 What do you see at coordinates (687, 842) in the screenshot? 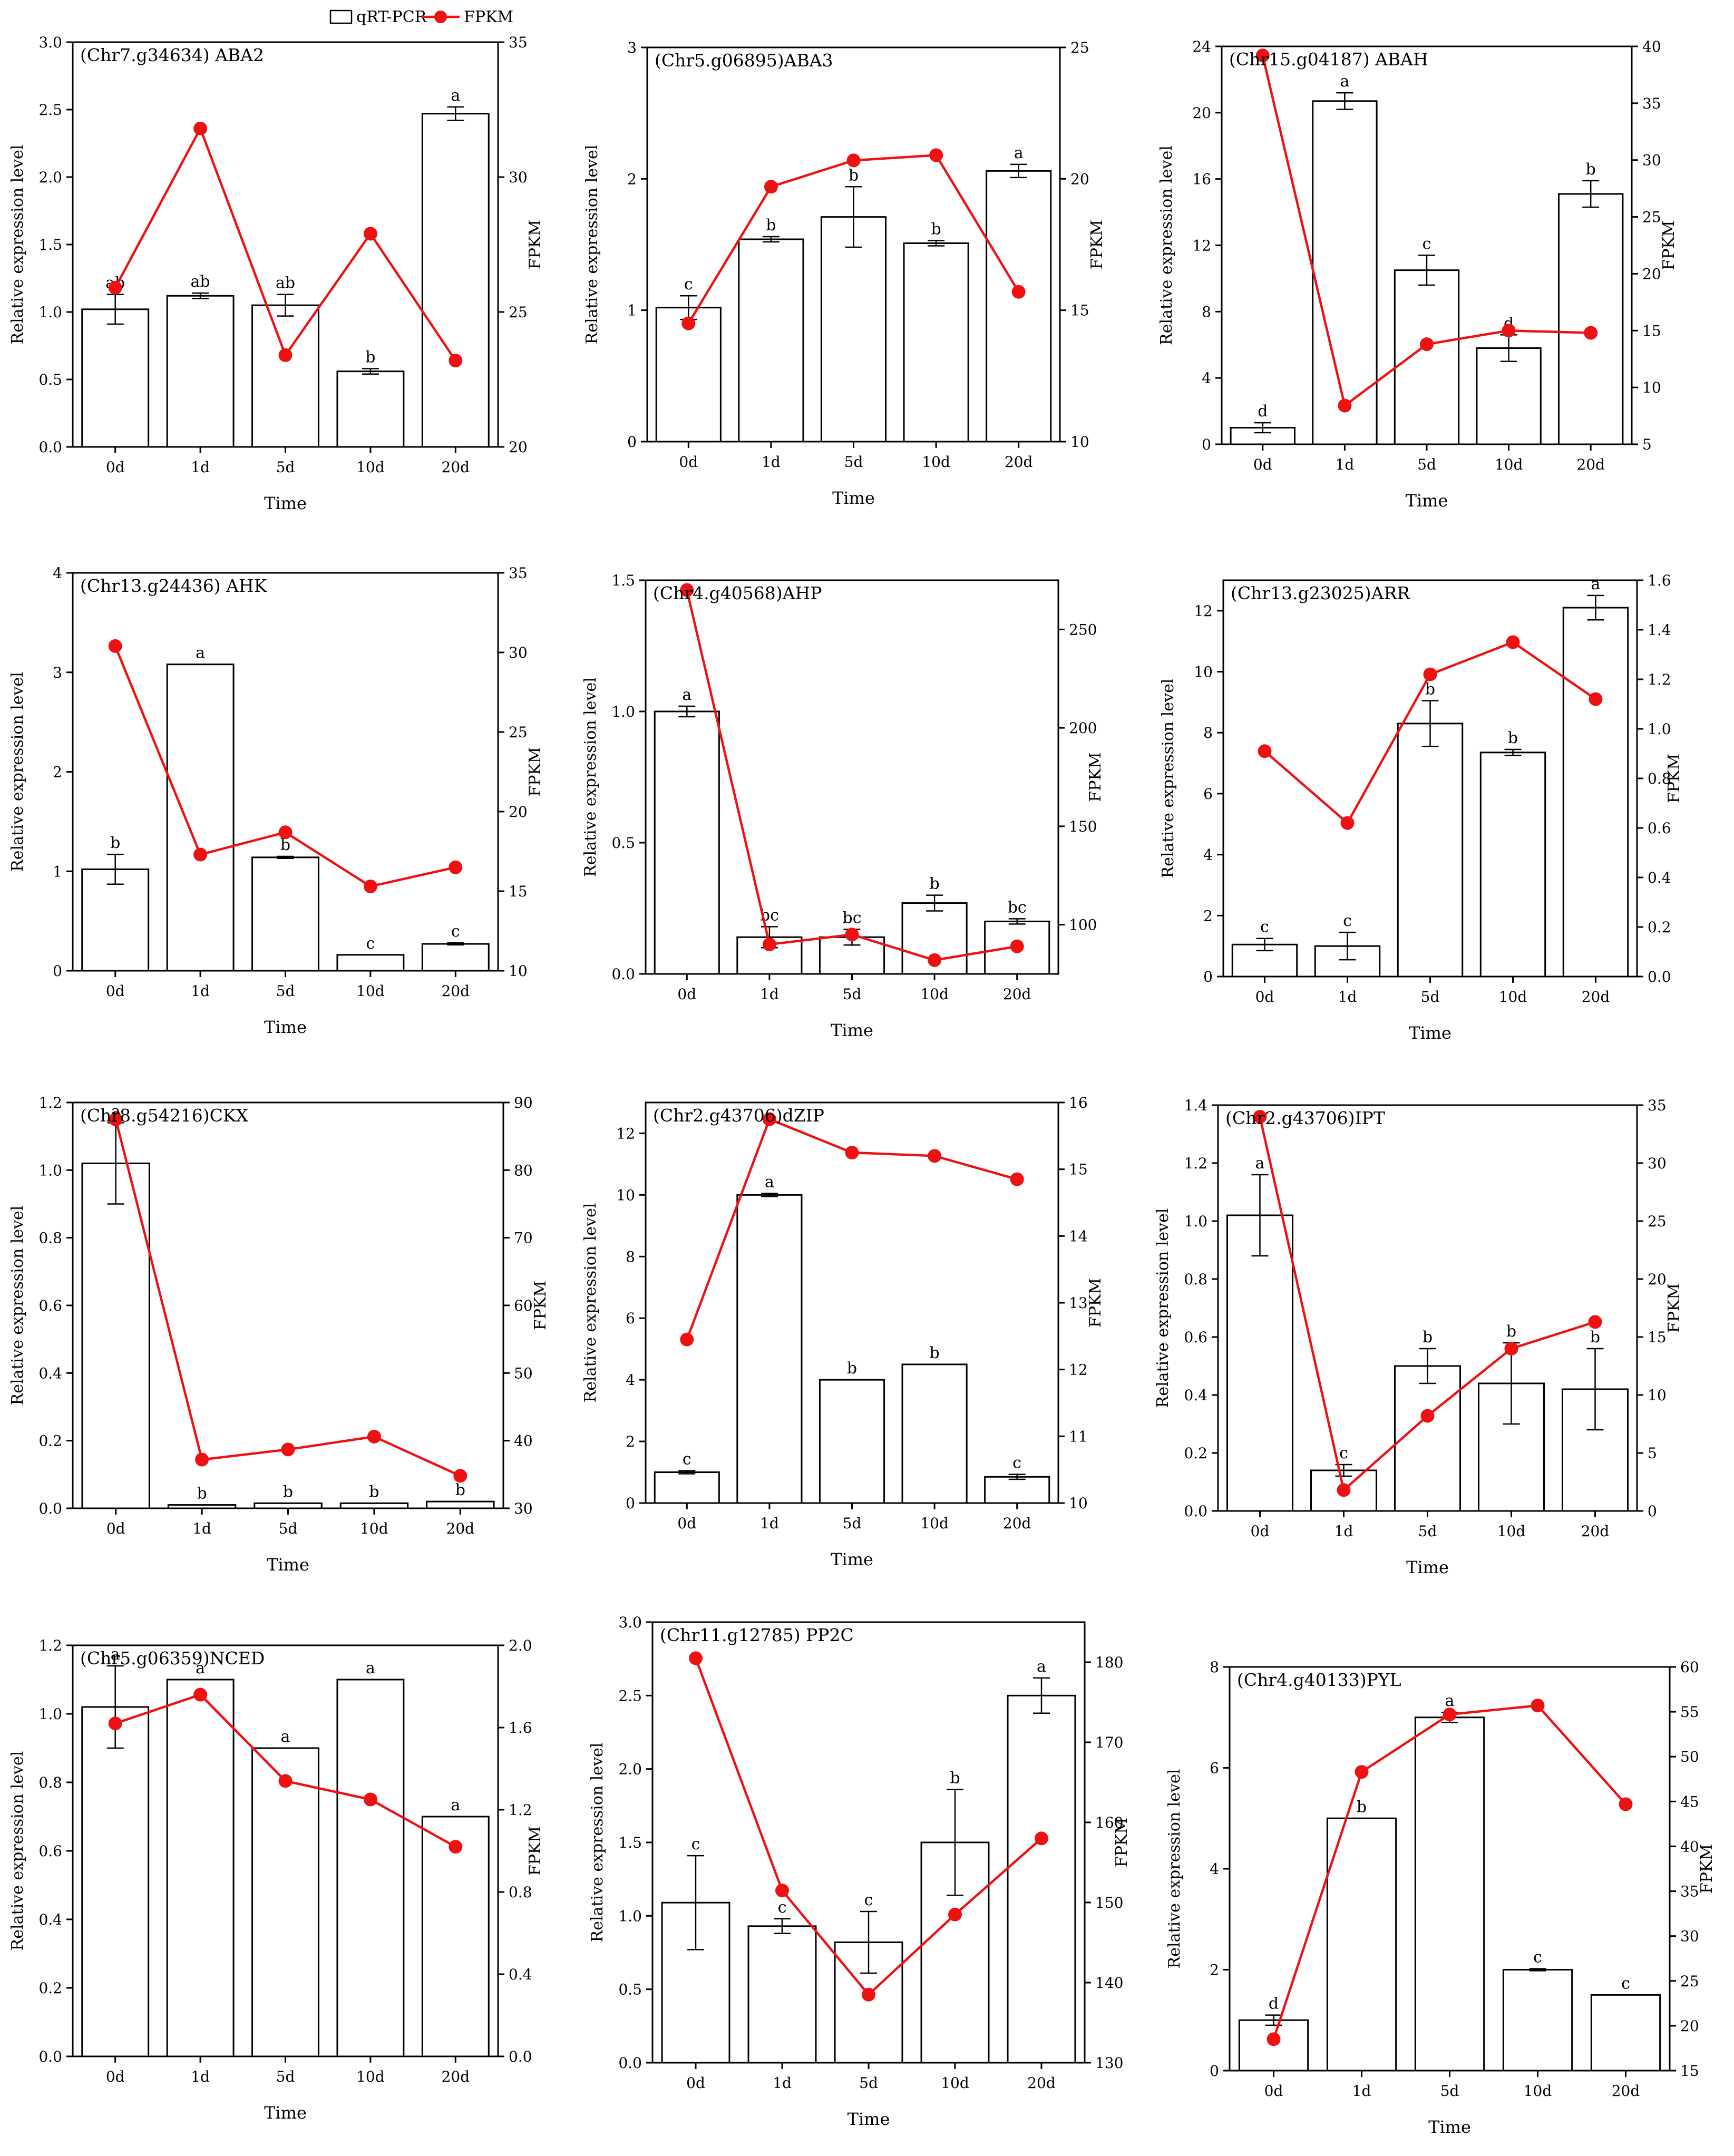
I see `bar-0d` at bounding box center [687, 842].